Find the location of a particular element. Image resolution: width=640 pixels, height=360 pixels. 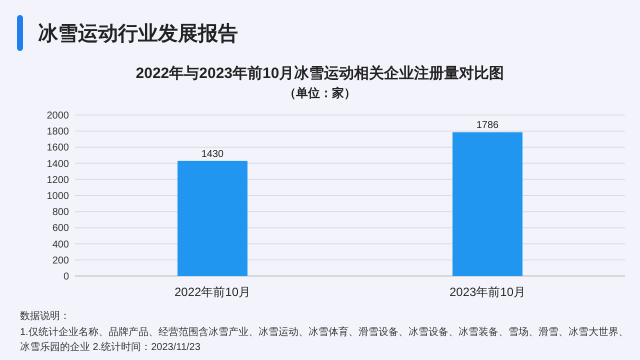

data-label: 1786 is located at coordinates (488, 126).